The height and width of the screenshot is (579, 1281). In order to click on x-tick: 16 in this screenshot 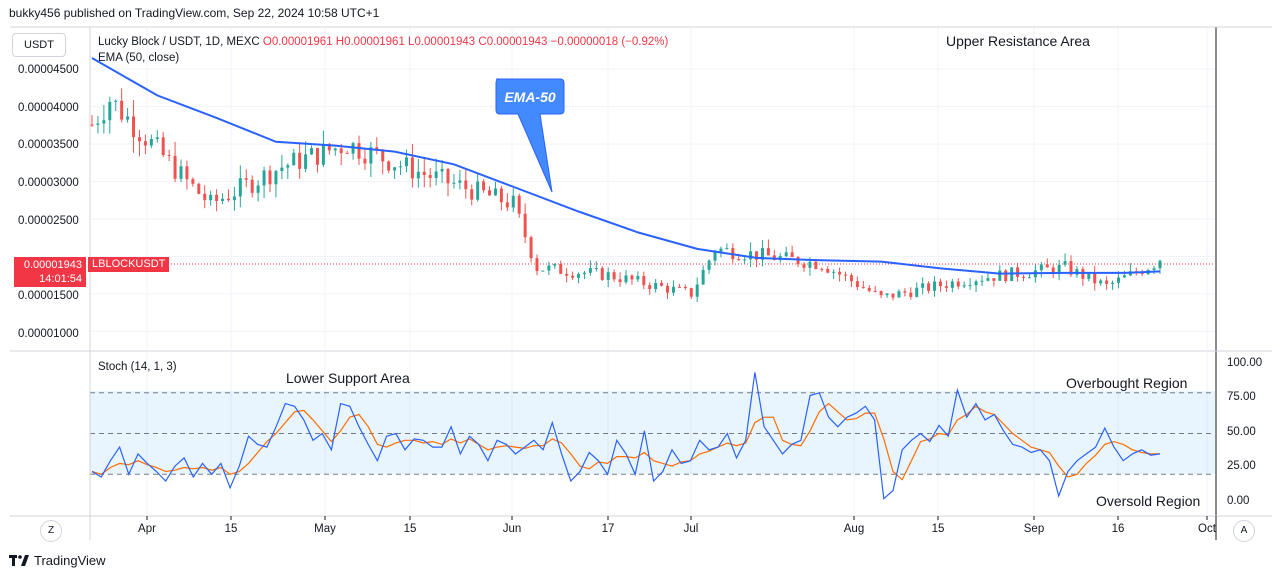, I will do `click(1118, 529)`.